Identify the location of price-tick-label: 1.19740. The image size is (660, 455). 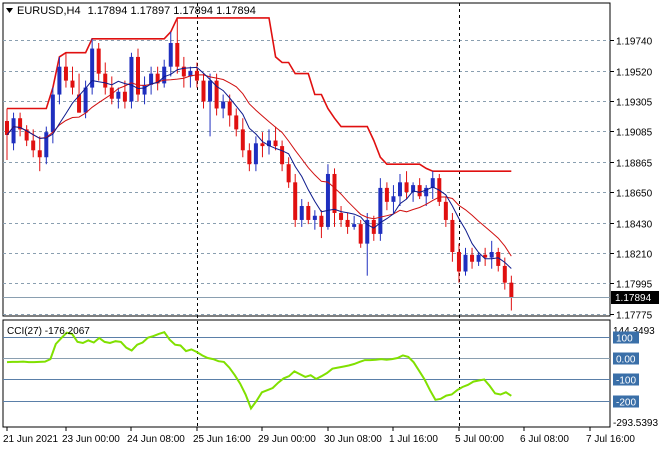
(634, 42).